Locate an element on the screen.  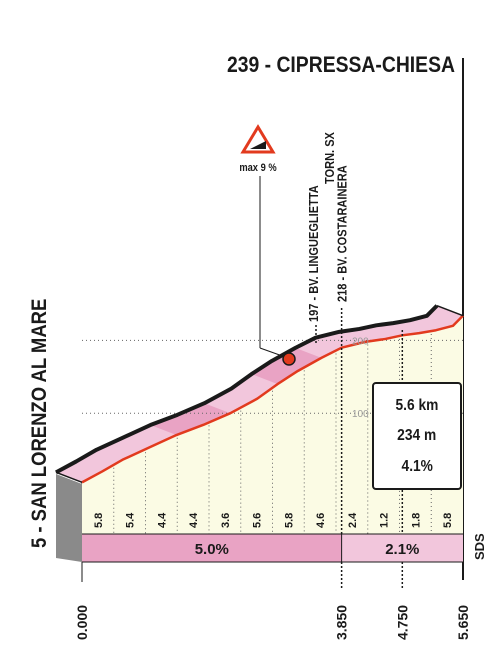
climb-summary-box: 5.6 km 234 m 4.1% is located at coordinates (417, 436).